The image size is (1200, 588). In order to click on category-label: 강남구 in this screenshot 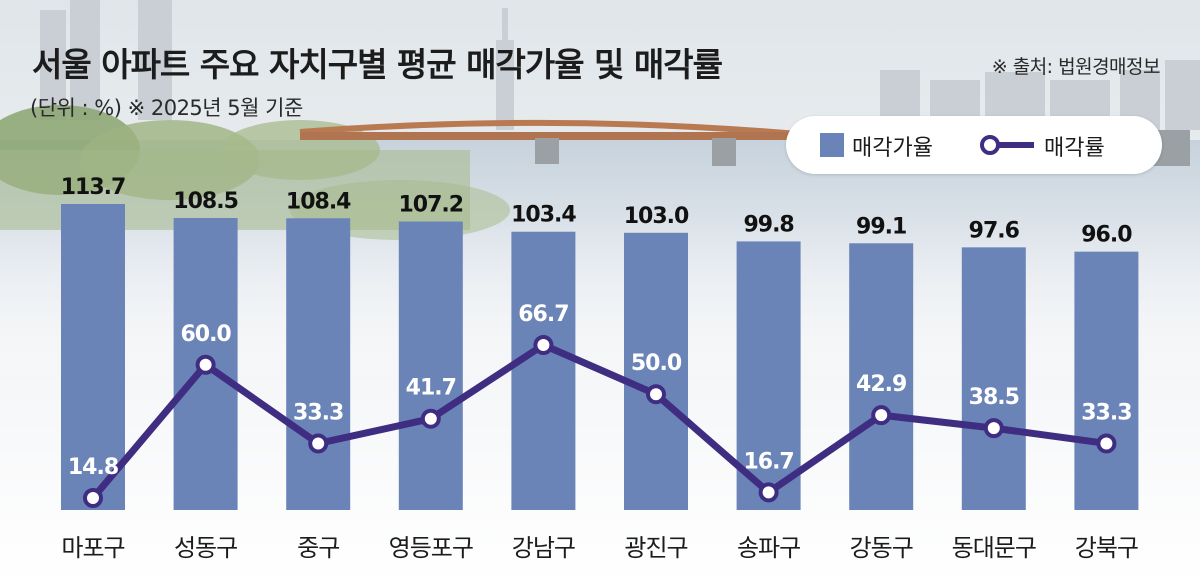, I will do `click(543, 548)`.